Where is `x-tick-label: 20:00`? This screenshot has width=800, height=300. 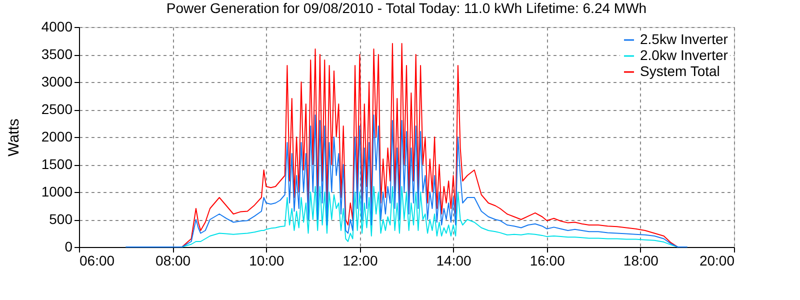
x-tick-label: 20:00 is located at coordinates (717, 260).